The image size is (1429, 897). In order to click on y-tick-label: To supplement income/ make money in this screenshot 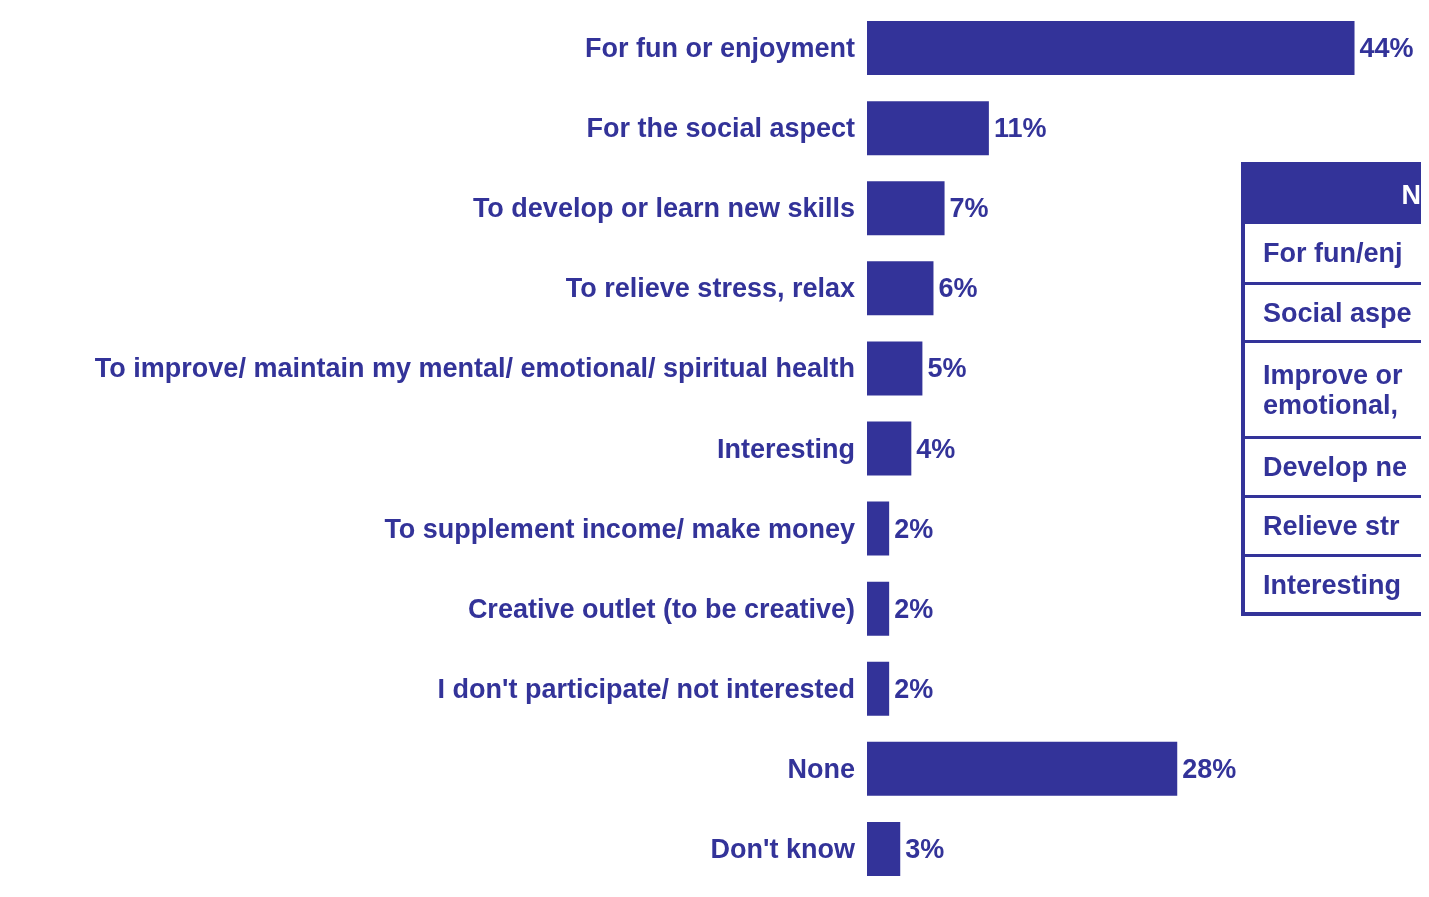, I will do `click(619, 528)`.